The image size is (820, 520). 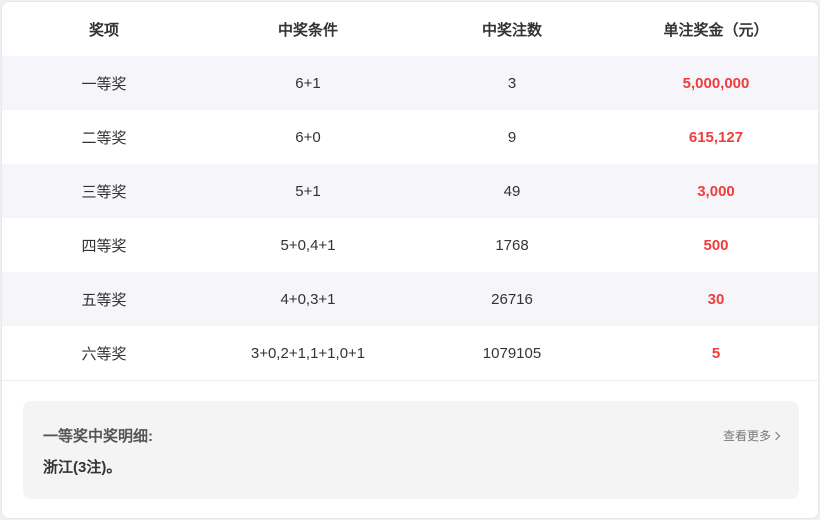 What do you see at coordinates (307, 30) in the screenshot?
I see `header-condition: 中奖条件` at bounding box center [307, 30].